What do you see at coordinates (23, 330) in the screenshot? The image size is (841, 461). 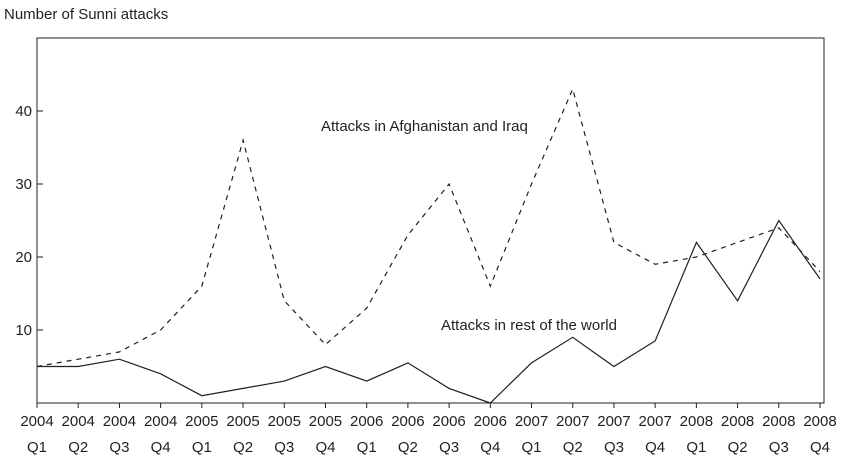 I see `y-tick-label: 10` at bounding box center [23, 330].